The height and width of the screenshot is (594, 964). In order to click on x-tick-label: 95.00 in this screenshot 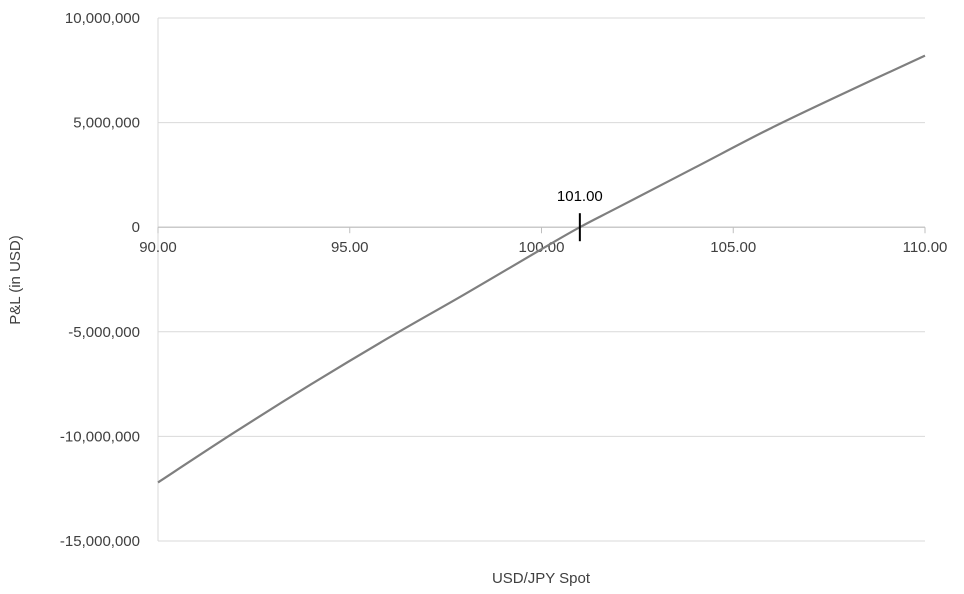, I will do `click(350, 247)`.